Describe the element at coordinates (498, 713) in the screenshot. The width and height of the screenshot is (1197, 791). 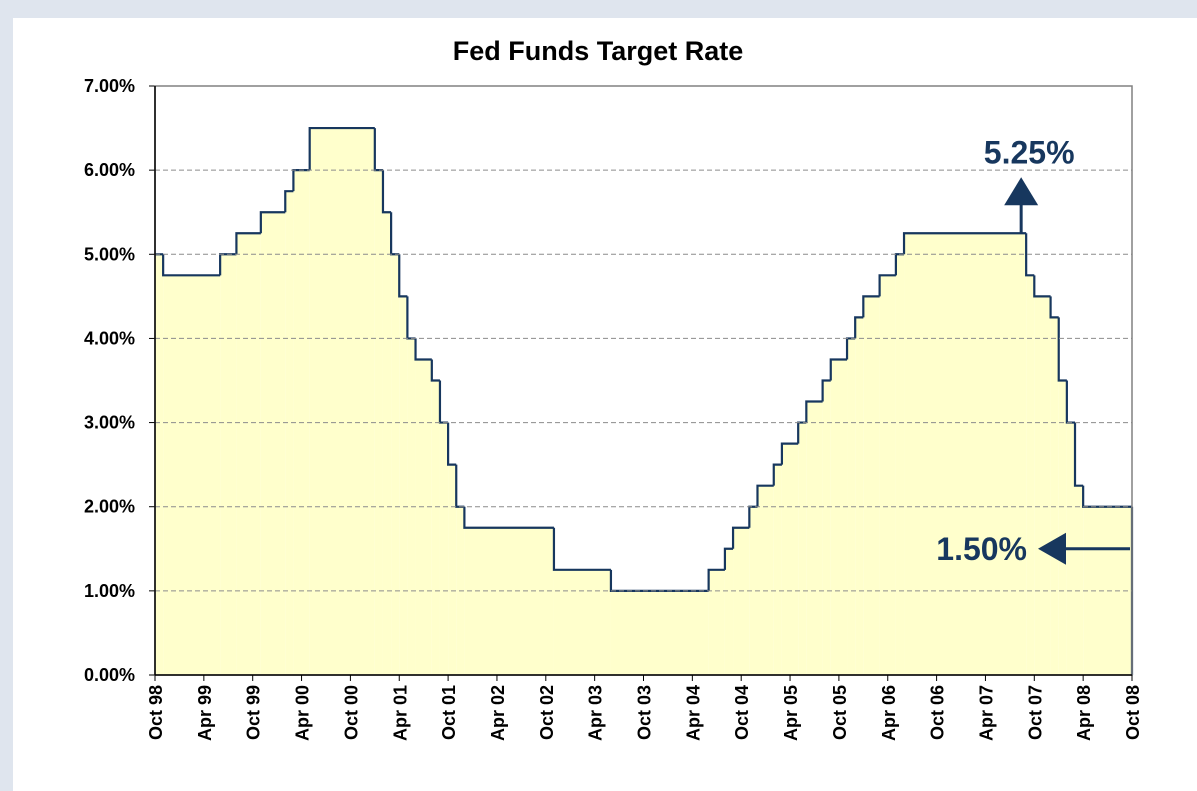
I see `x-tick-label: Apr 02` at that location.